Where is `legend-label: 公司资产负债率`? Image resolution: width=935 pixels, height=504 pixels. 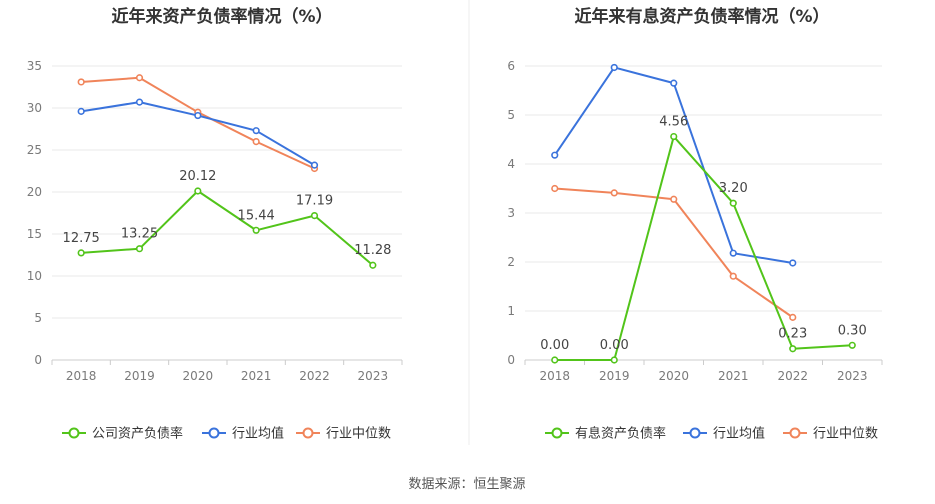 legend-label: 公司资产负债率 is located at coordinates (137, 434).